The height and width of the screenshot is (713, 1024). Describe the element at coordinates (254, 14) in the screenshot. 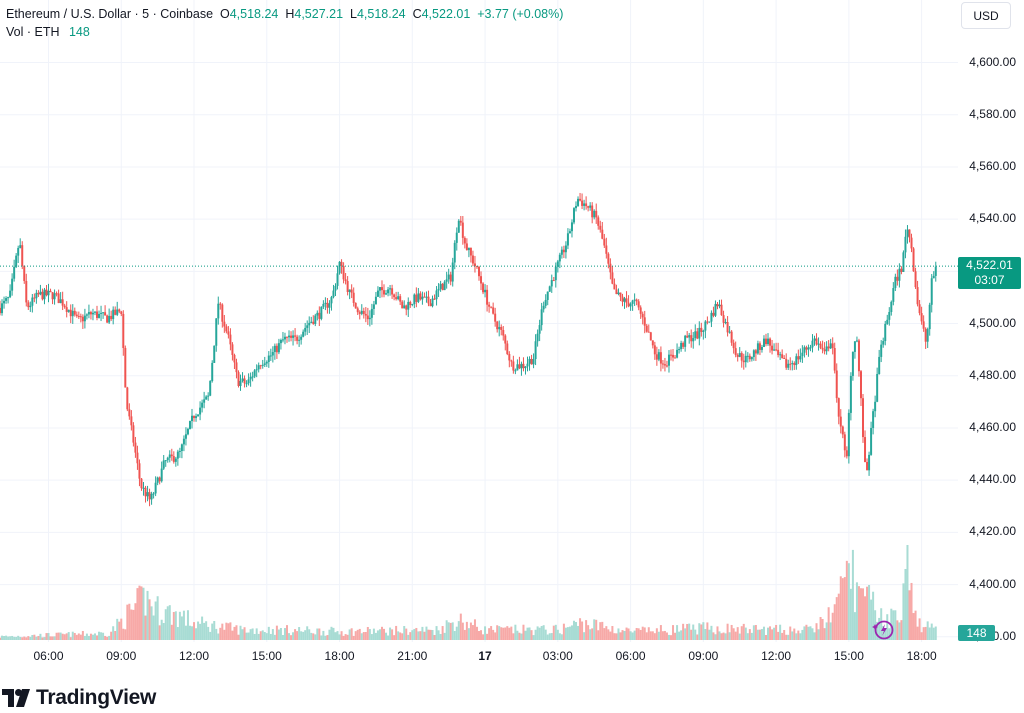

I see `open-value: 4,518.24` at that location.